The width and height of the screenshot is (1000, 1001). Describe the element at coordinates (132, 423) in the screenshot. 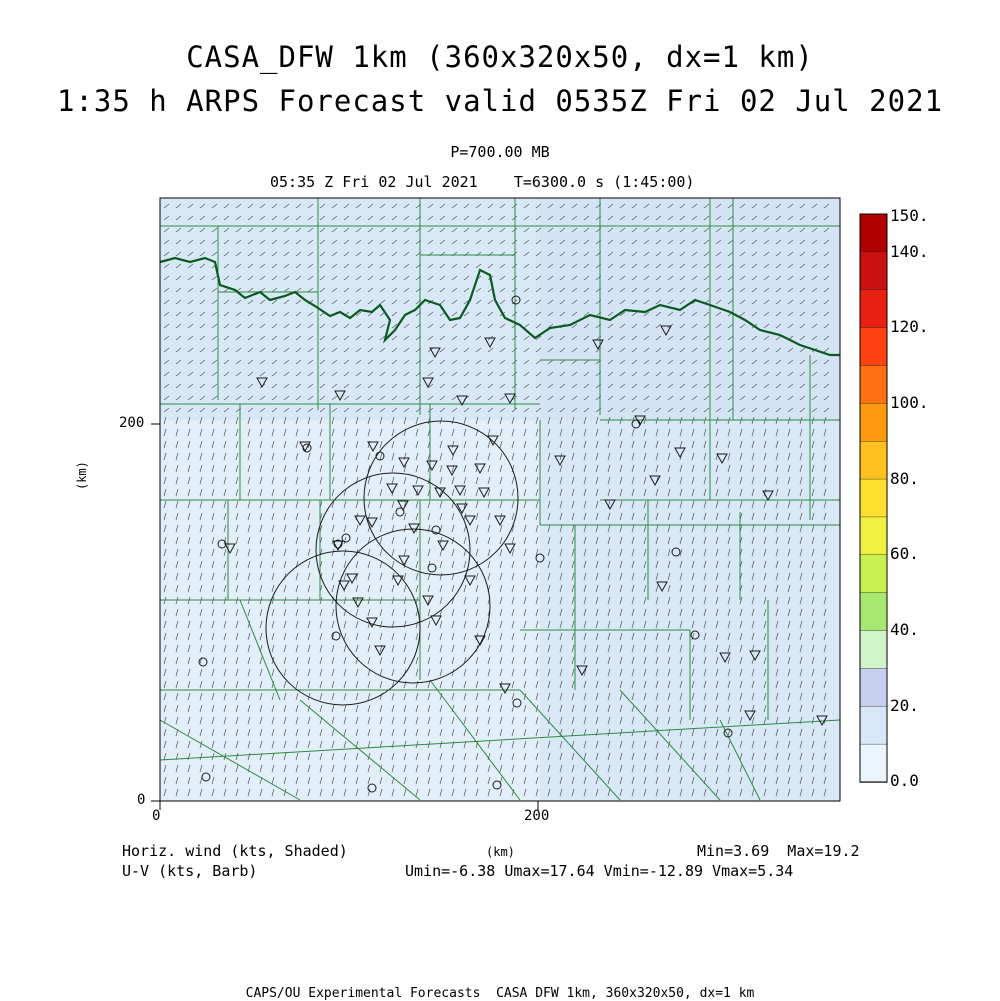

I see `y-tick-label-200: 200` at that location.